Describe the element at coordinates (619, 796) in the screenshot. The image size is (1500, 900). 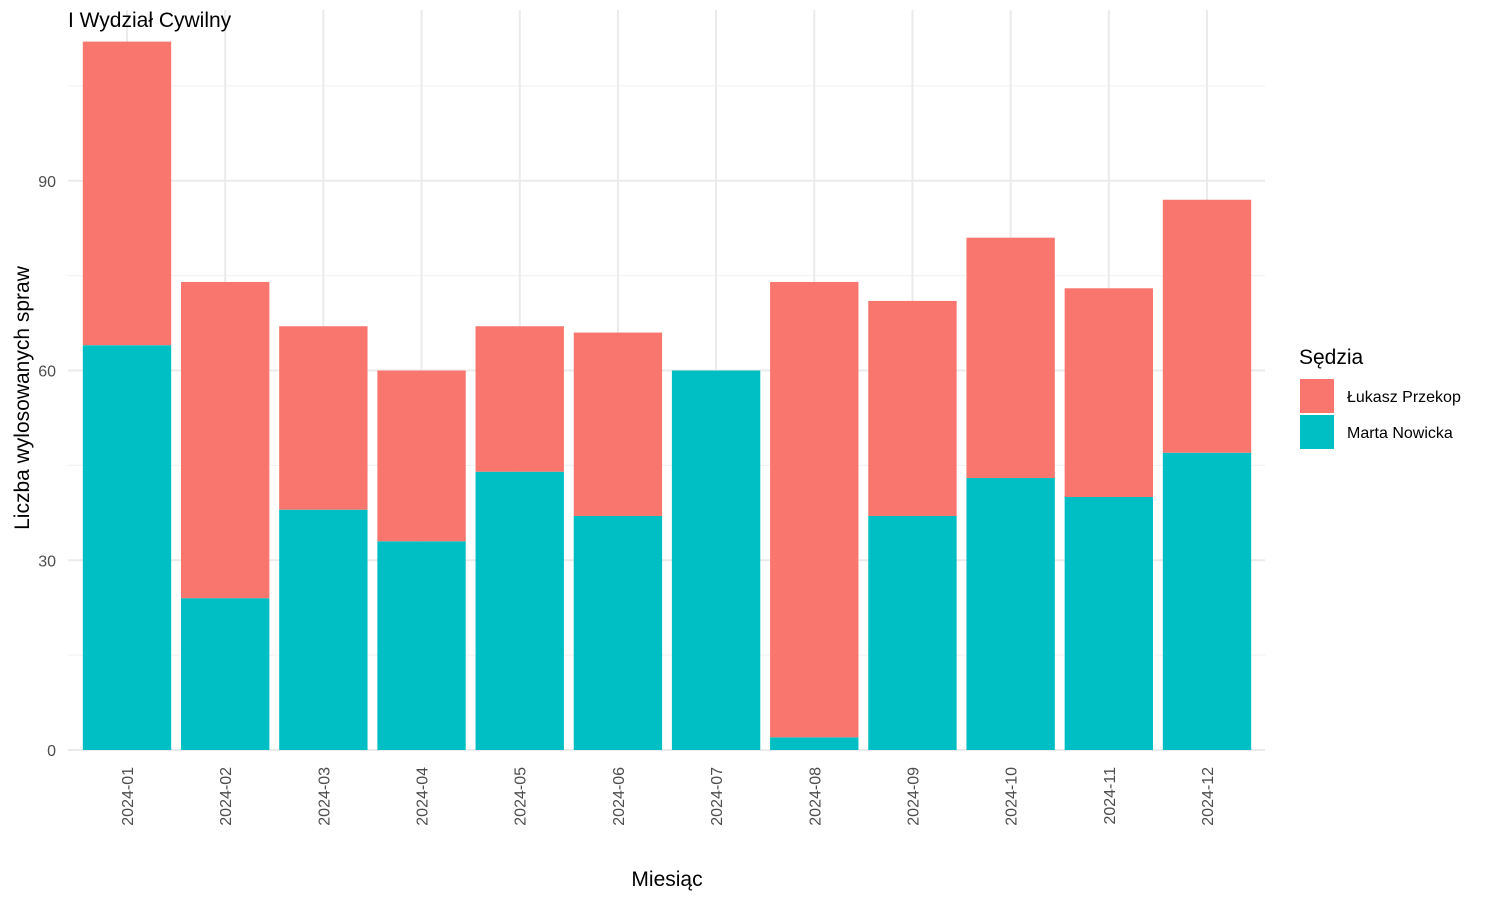
I see `x-tick-label: 2024-06` at that location.